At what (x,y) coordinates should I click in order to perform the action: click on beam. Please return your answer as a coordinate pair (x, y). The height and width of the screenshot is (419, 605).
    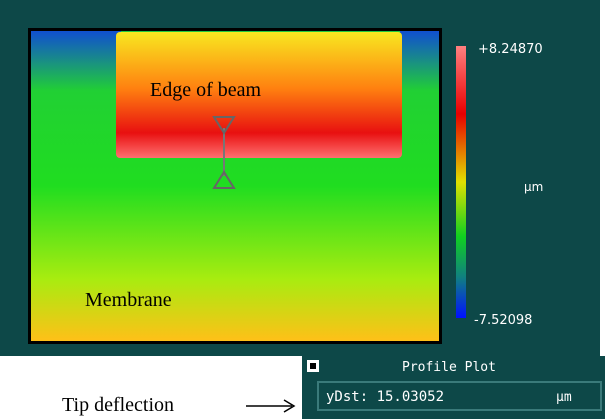
    Looking at the image, I should click on (259, 95).